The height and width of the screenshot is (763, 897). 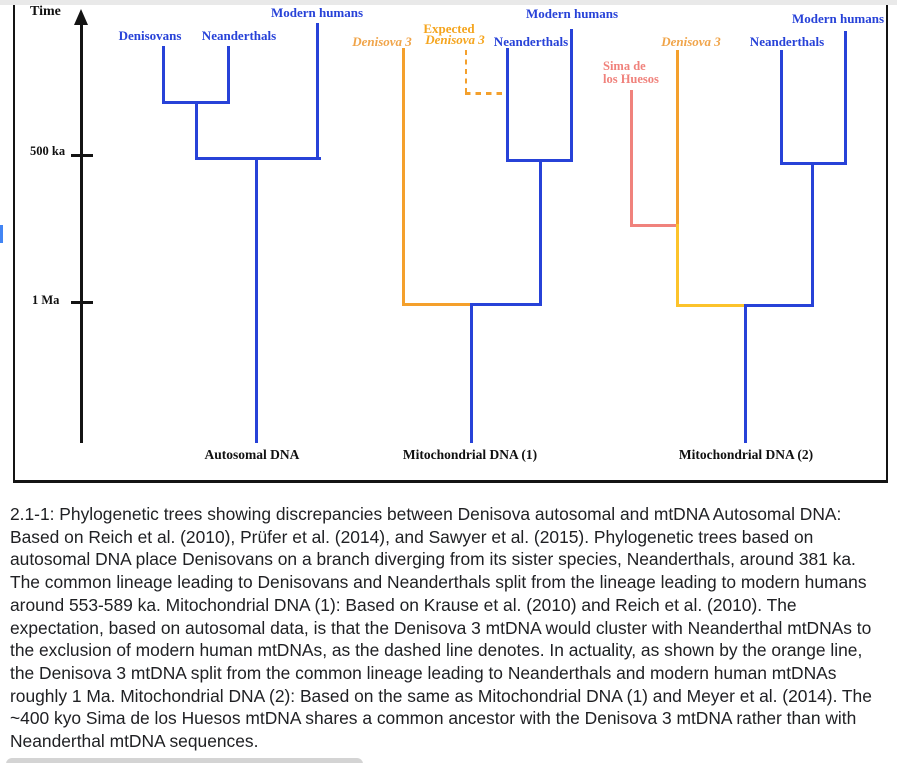 I want to click on tree3-denisova-label: Denisova 3, so click(x=691, y=41).